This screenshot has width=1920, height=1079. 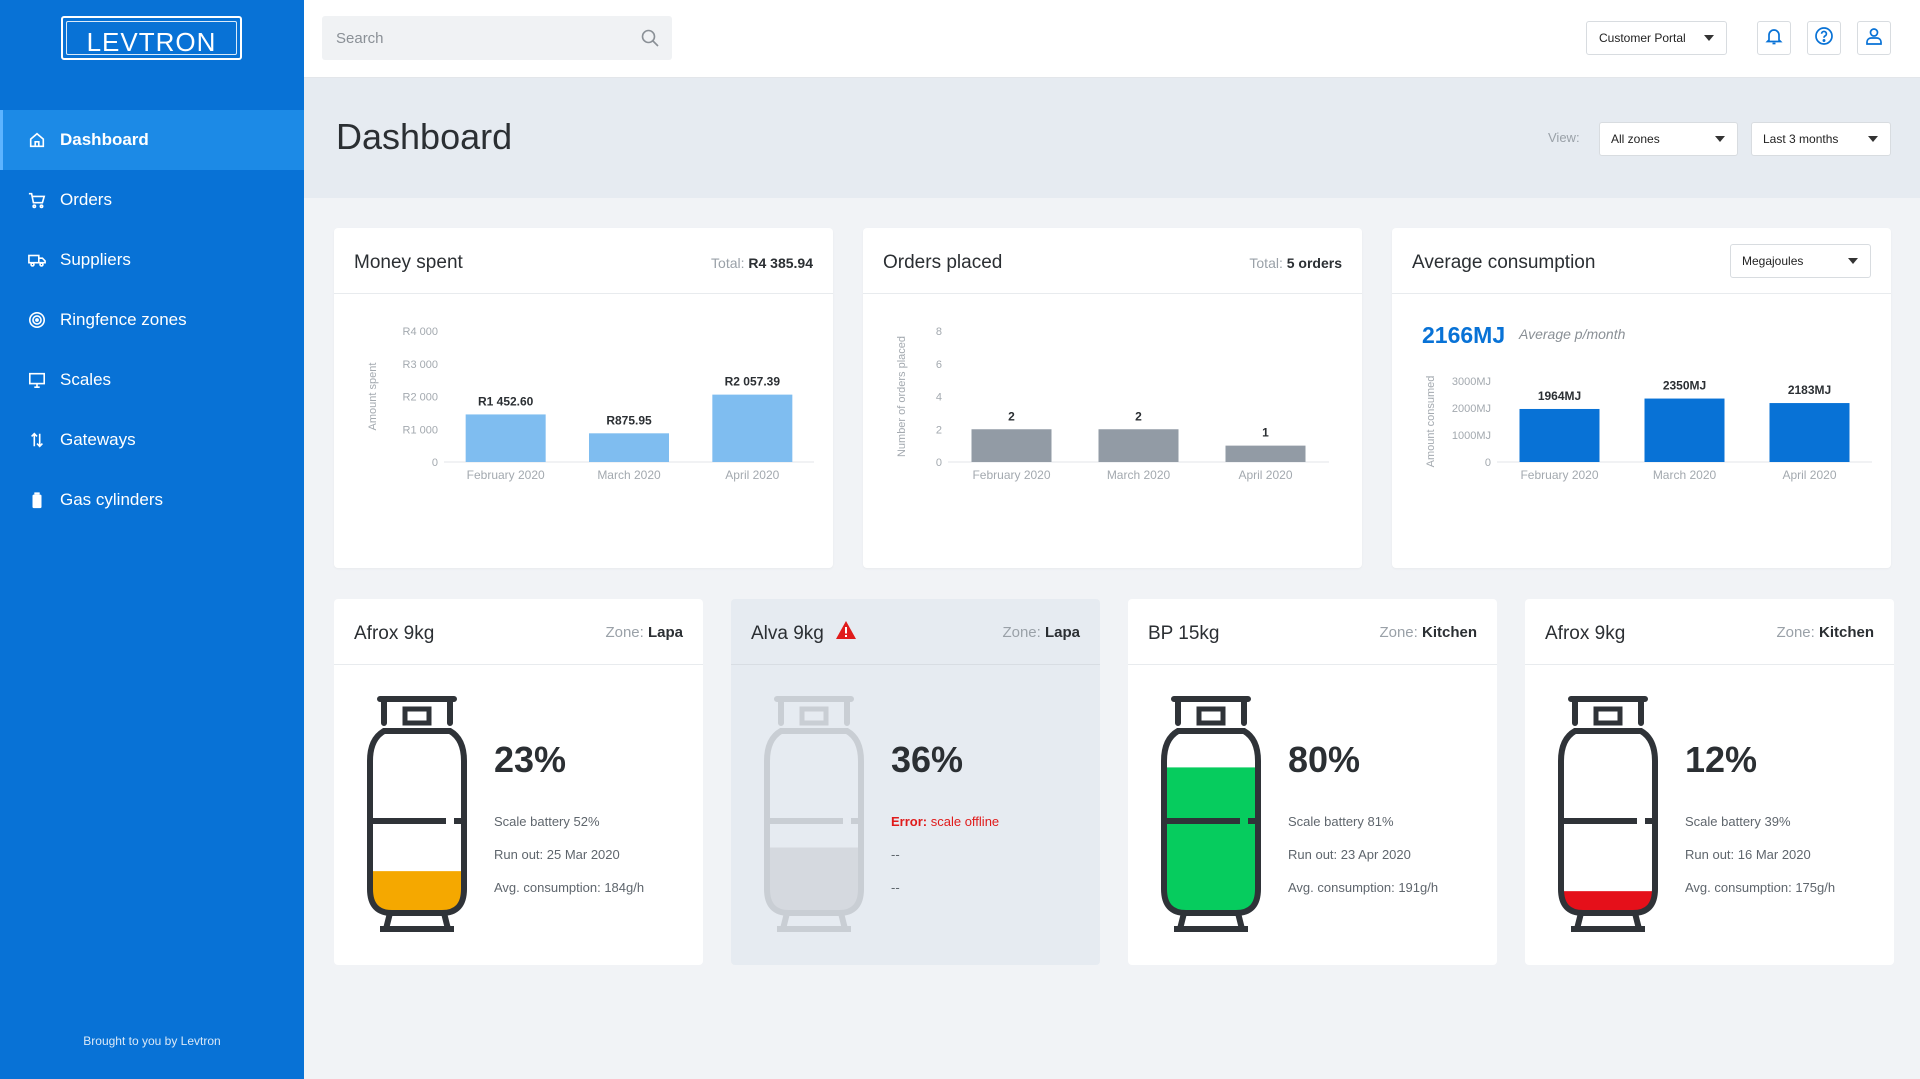 I want to click on cylinder-detail: Run out: 25 Mar 2020, so click(x=557, y=854).